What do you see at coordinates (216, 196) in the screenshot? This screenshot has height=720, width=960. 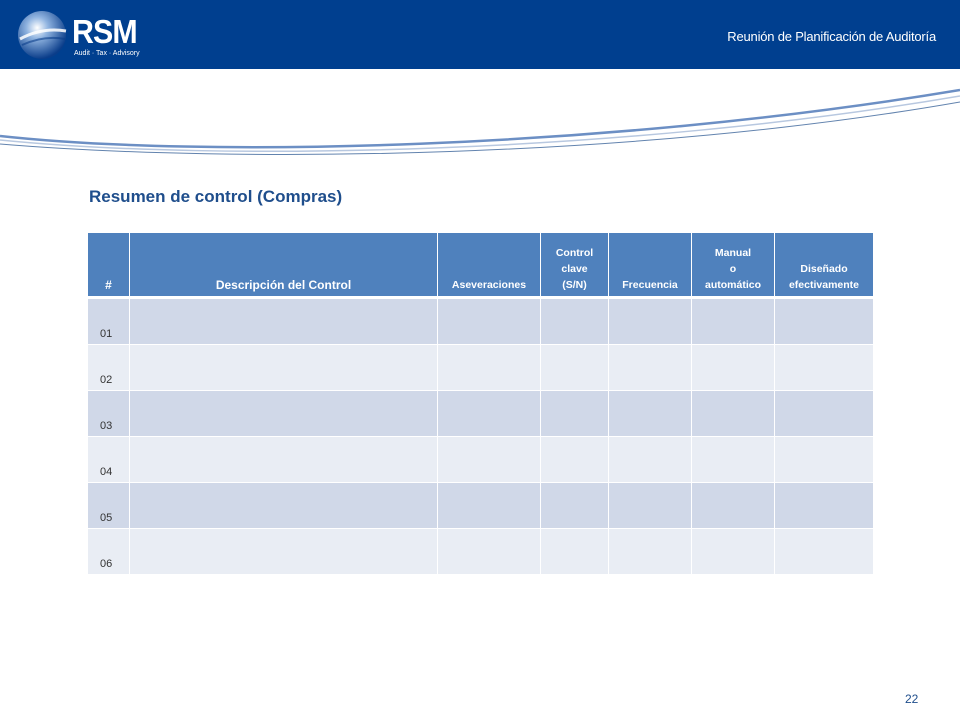 I see `section-title: Resumen de control (Compras)` at bounding box center [216, 196].